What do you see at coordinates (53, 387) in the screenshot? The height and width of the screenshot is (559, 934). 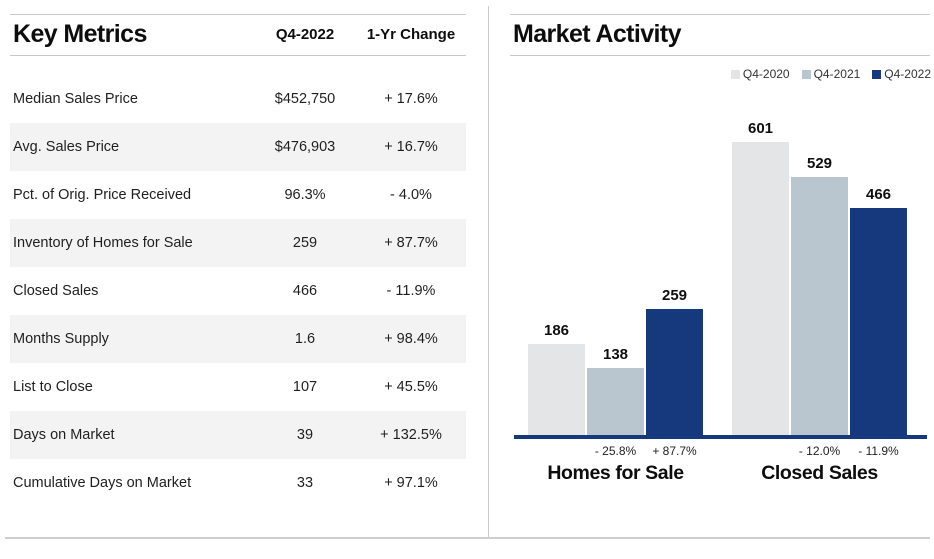 I see `row-label: List to Close` at bounding box center [53, 387].